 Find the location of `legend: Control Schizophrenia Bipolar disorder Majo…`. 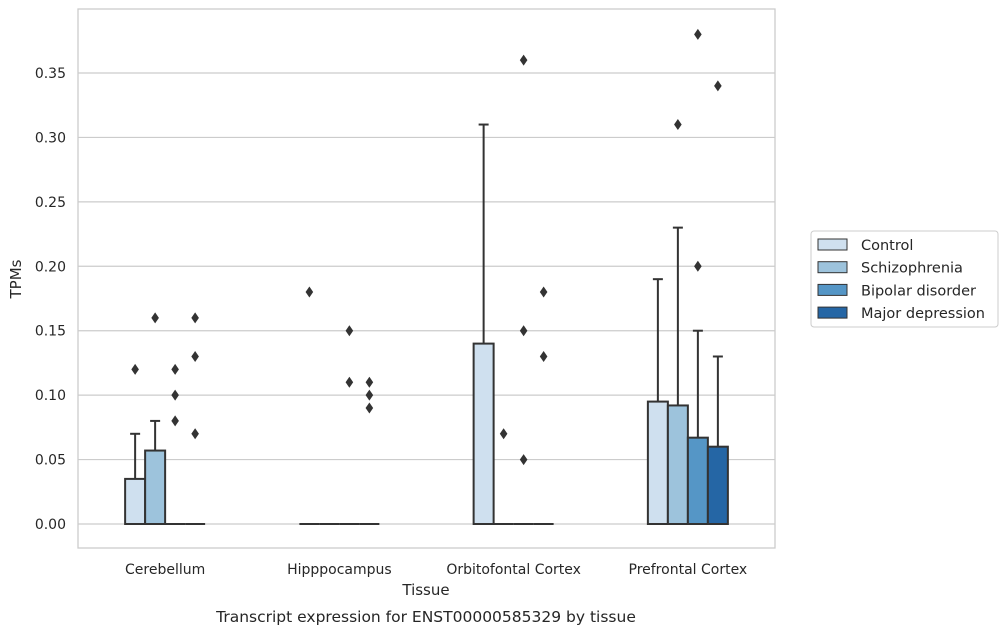

legend: Control Schizophrenia Bipolar disorder Majo… is located at coordinates (904, 279).